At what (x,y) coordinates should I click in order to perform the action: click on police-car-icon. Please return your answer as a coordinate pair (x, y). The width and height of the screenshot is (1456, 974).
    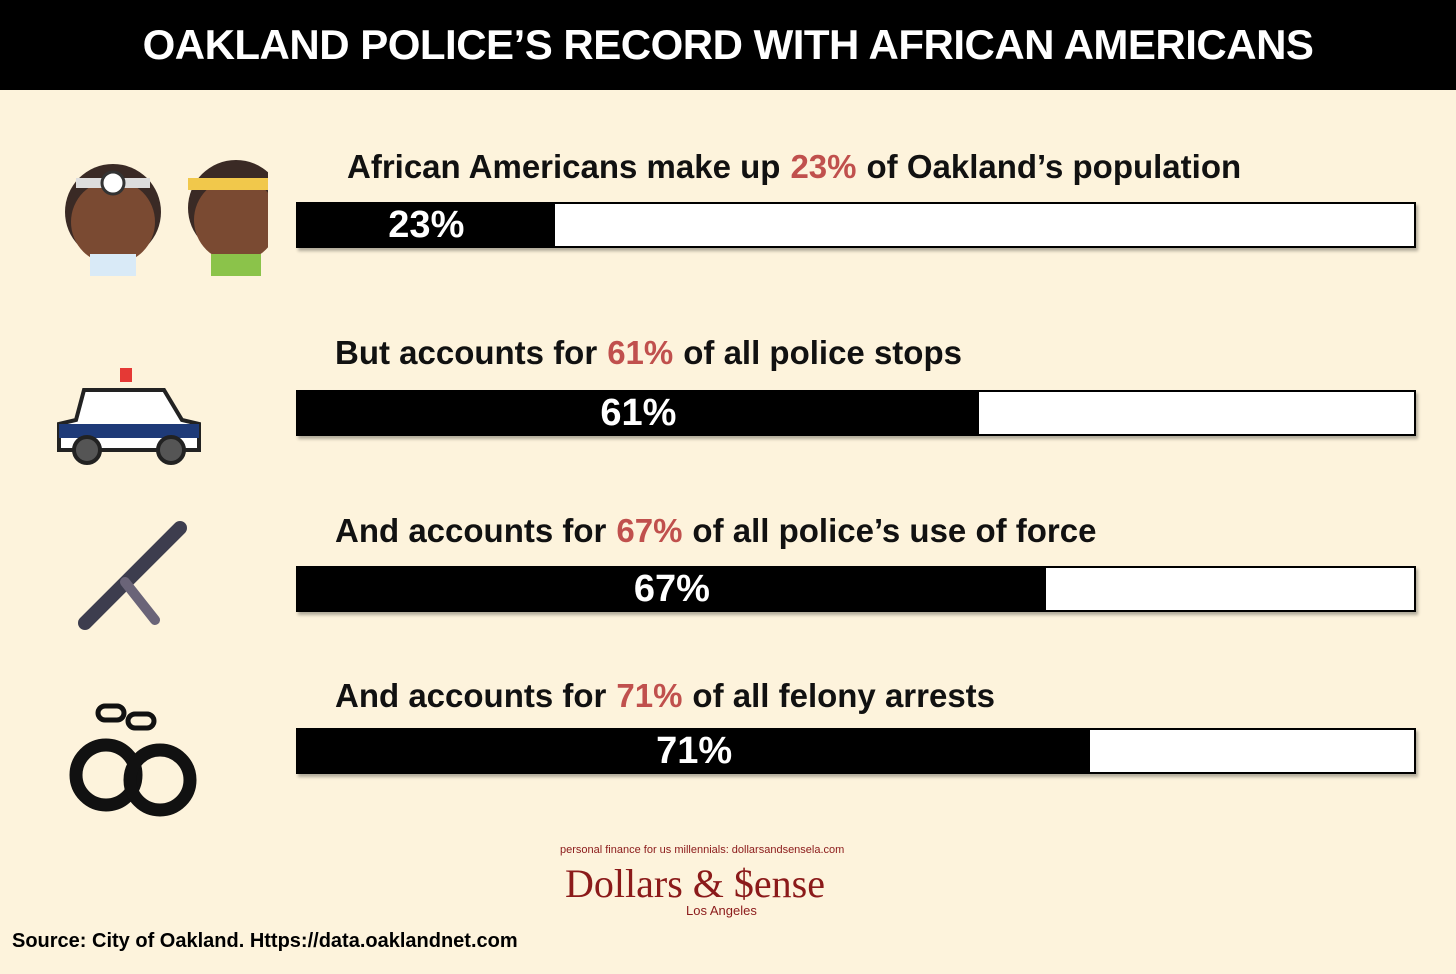
    Looking at the image, I should click on (129, 416).